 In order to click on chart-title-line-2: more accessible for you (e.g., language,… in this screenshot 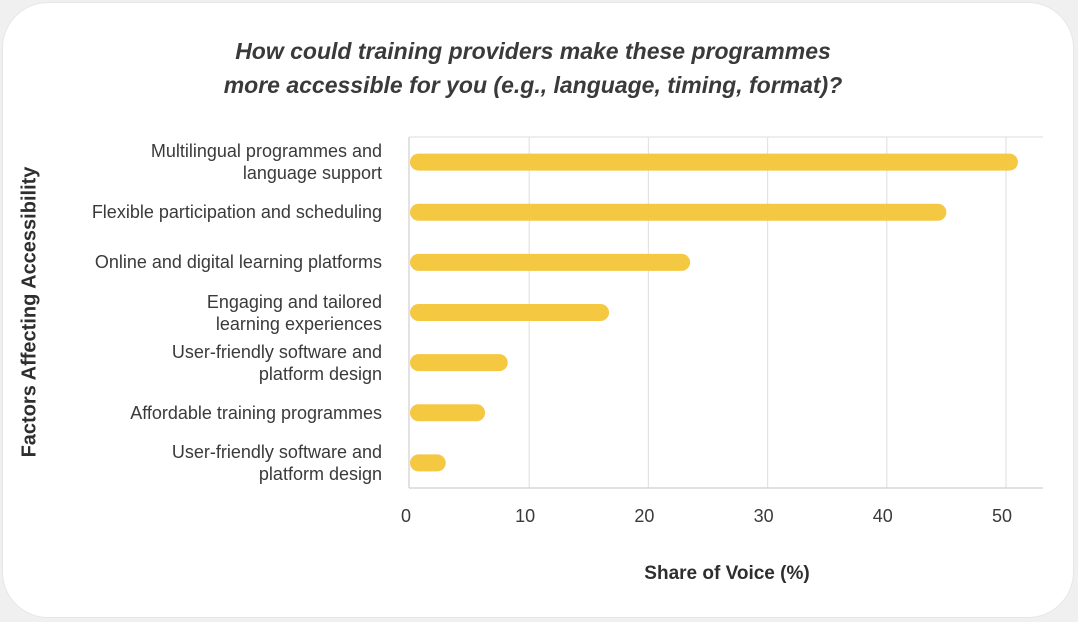, I will do `click(533, 85)`.